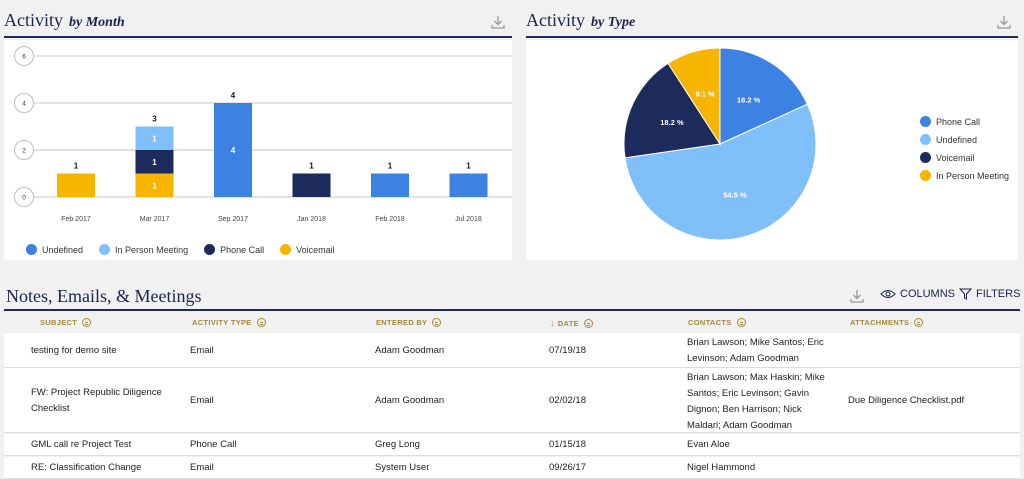  What do you see at coordinates (66, 322) in the screenshot?
I see `col-header-subject: SUBJECT` at bounding box center [66, 322].